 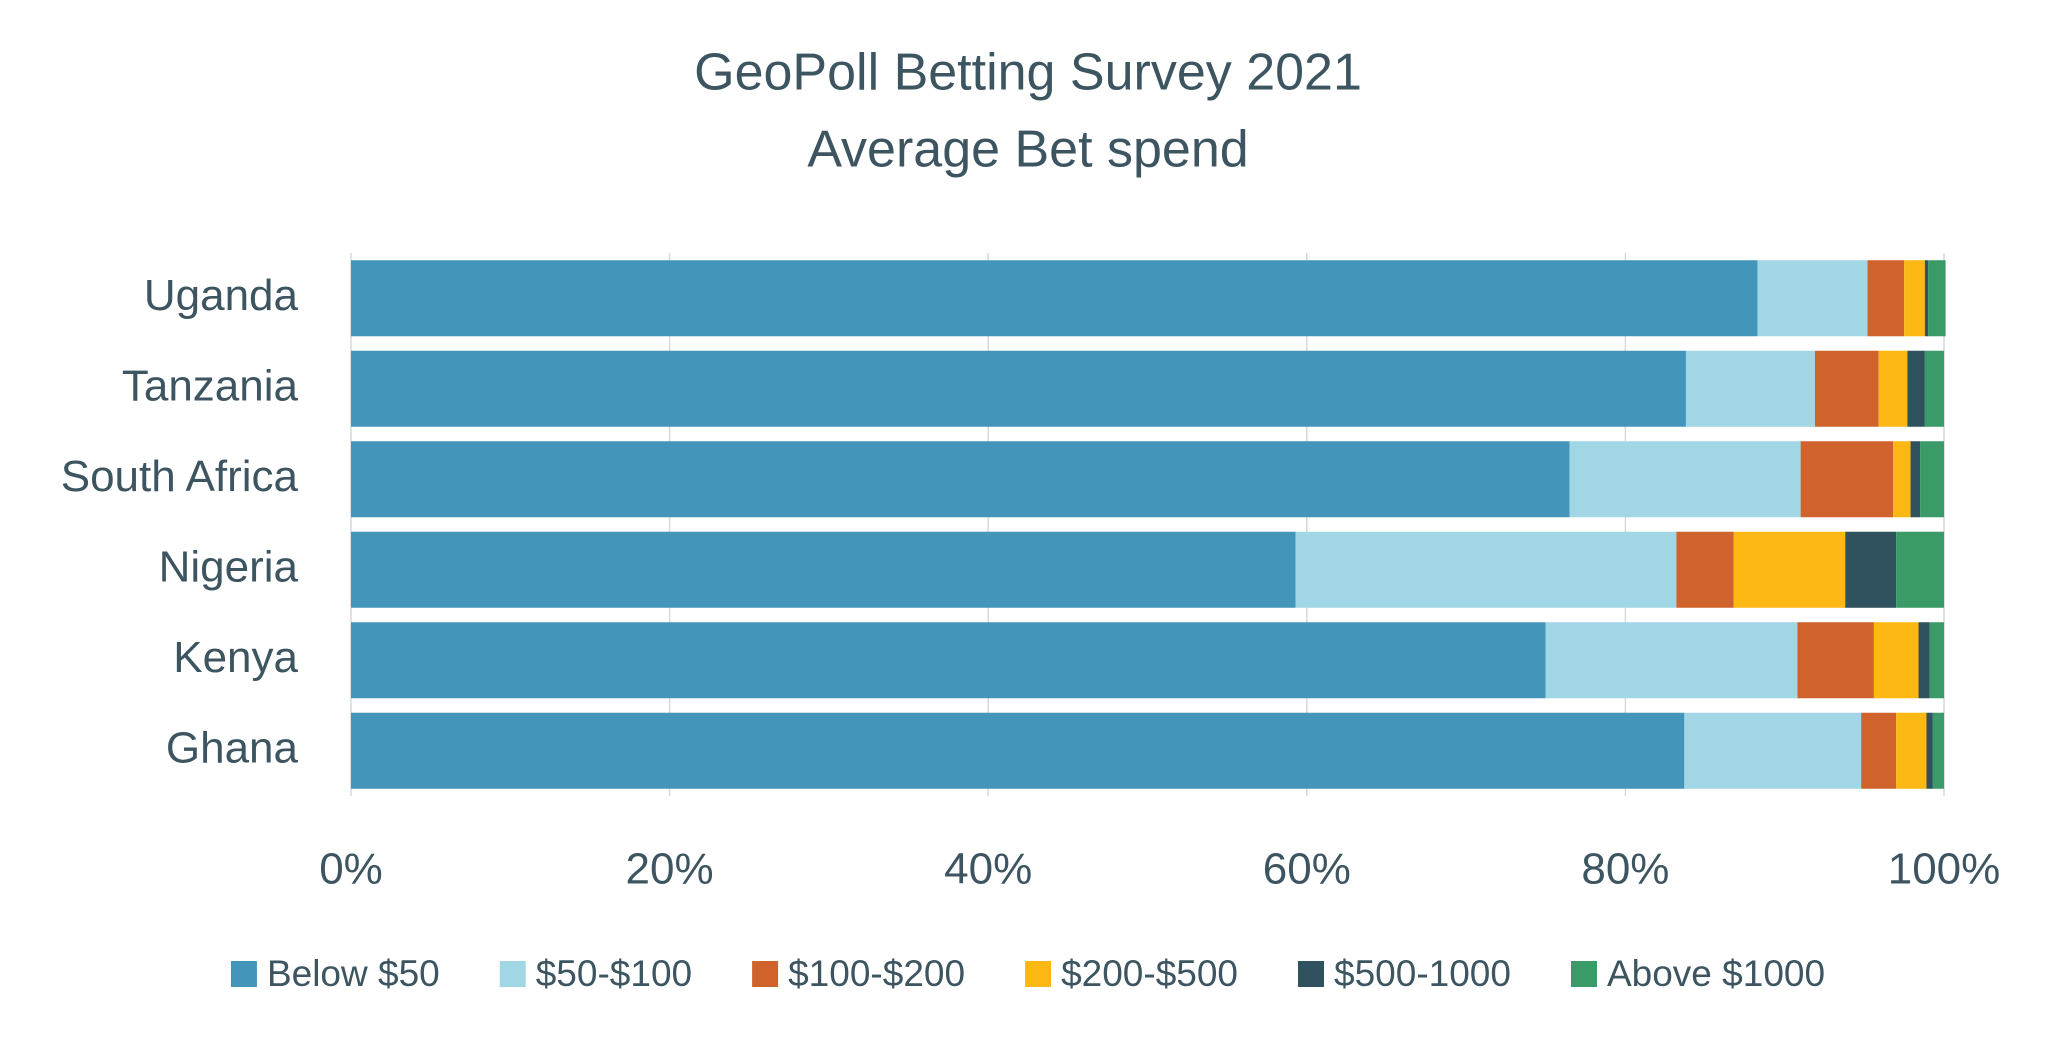 I want to click on y-tick-label: Kenya, so click(x=235, y=657).